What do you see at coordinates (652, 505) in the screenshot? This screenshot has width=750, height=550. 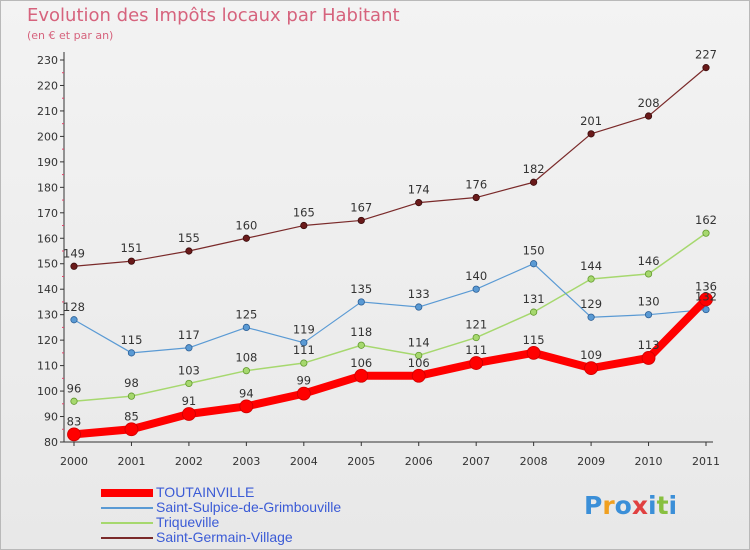 I see `logo-letter: i` at bounding box center [652, 505].